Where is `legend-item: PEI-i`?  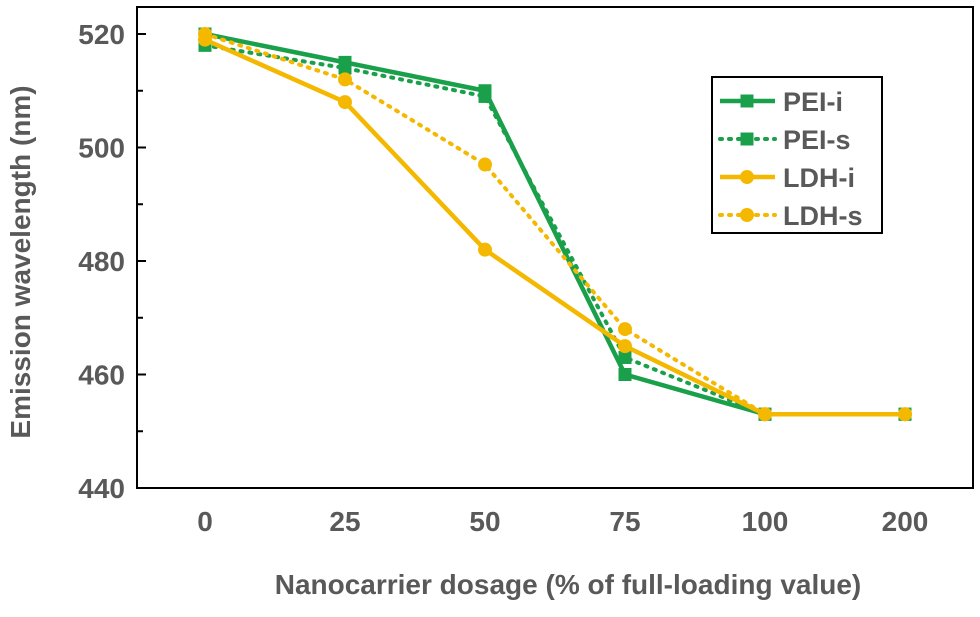 legend-item: PEI-i is located at coordinates (781, 102).